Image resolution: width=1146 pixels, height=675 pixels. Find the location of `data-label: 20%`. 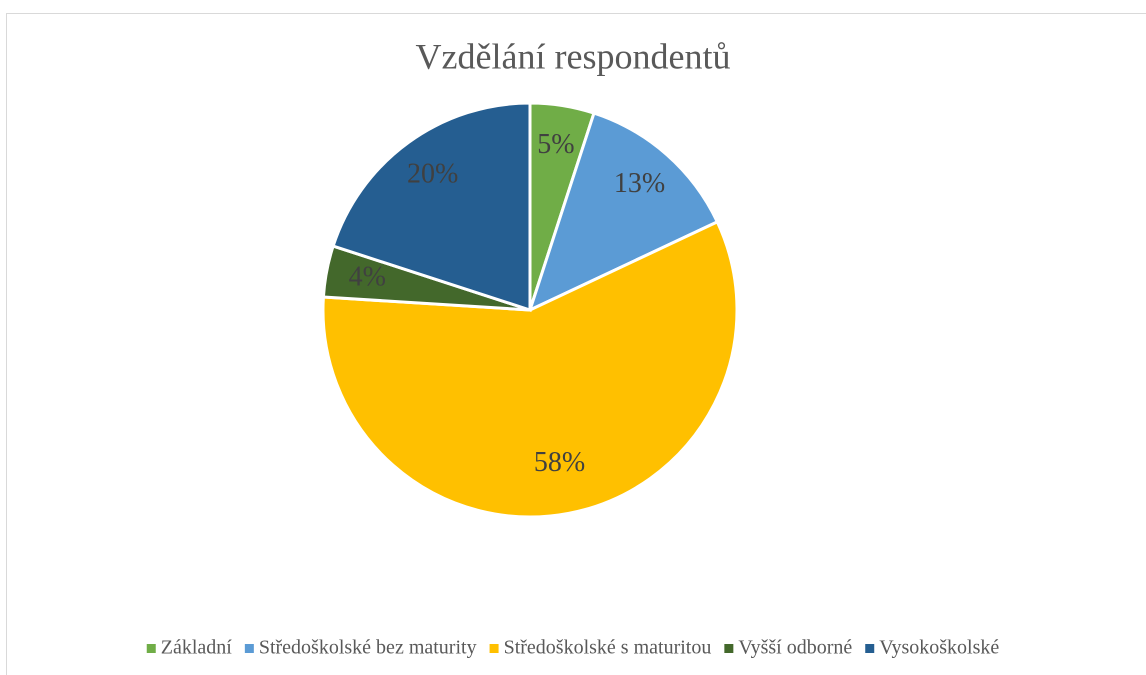

data-label: 20% is located at coordinates (432, 173).